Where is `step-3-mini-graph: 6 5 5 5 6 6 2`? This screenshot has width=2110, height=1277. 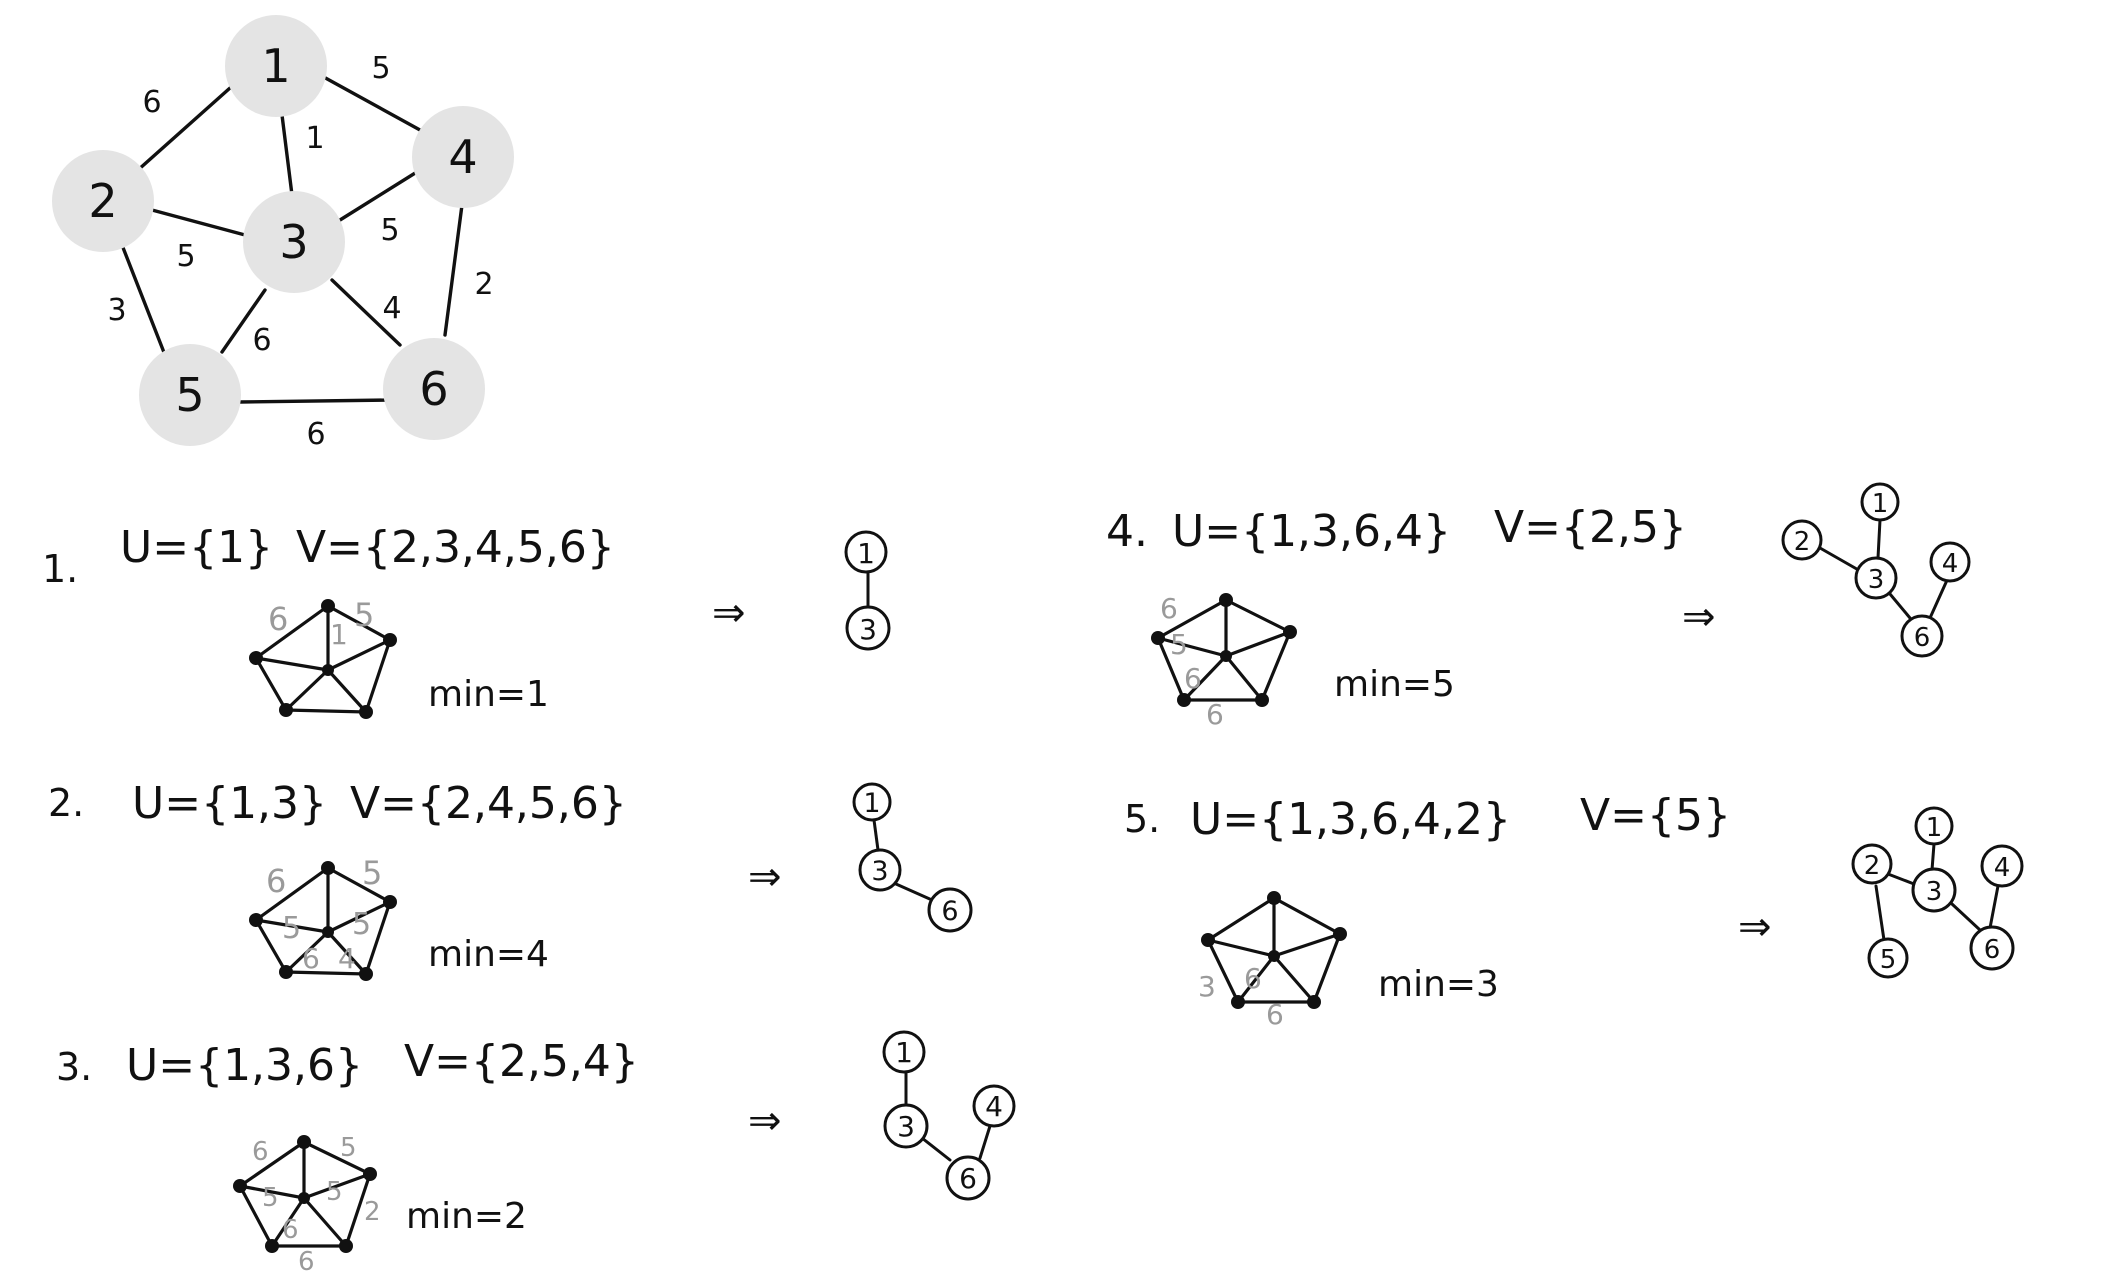
step-3-mini-graph: 6 5 5 5 6 6 2 is located at coordinates (307, 1205).